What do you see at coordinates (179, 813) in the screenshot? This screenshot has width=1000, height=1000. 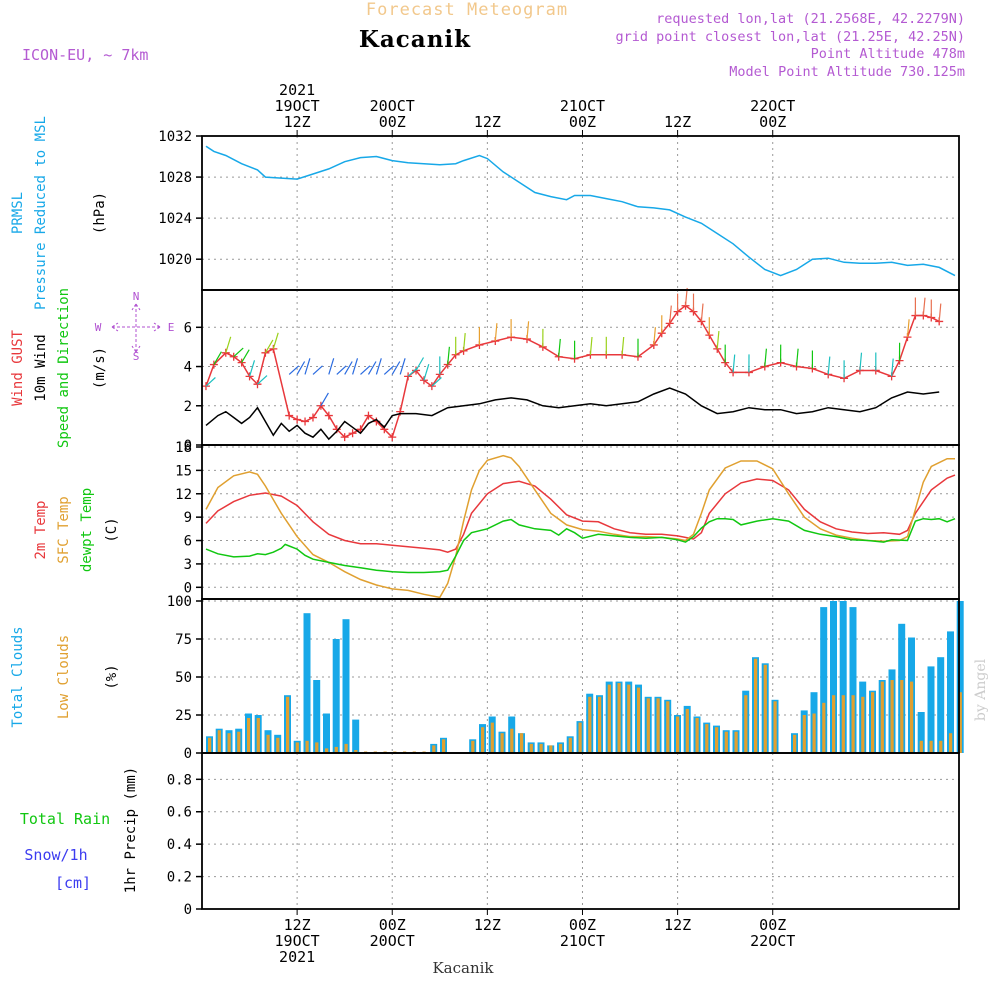 I see `y-tick-label: 0.6` at bounding box center [179, 813].